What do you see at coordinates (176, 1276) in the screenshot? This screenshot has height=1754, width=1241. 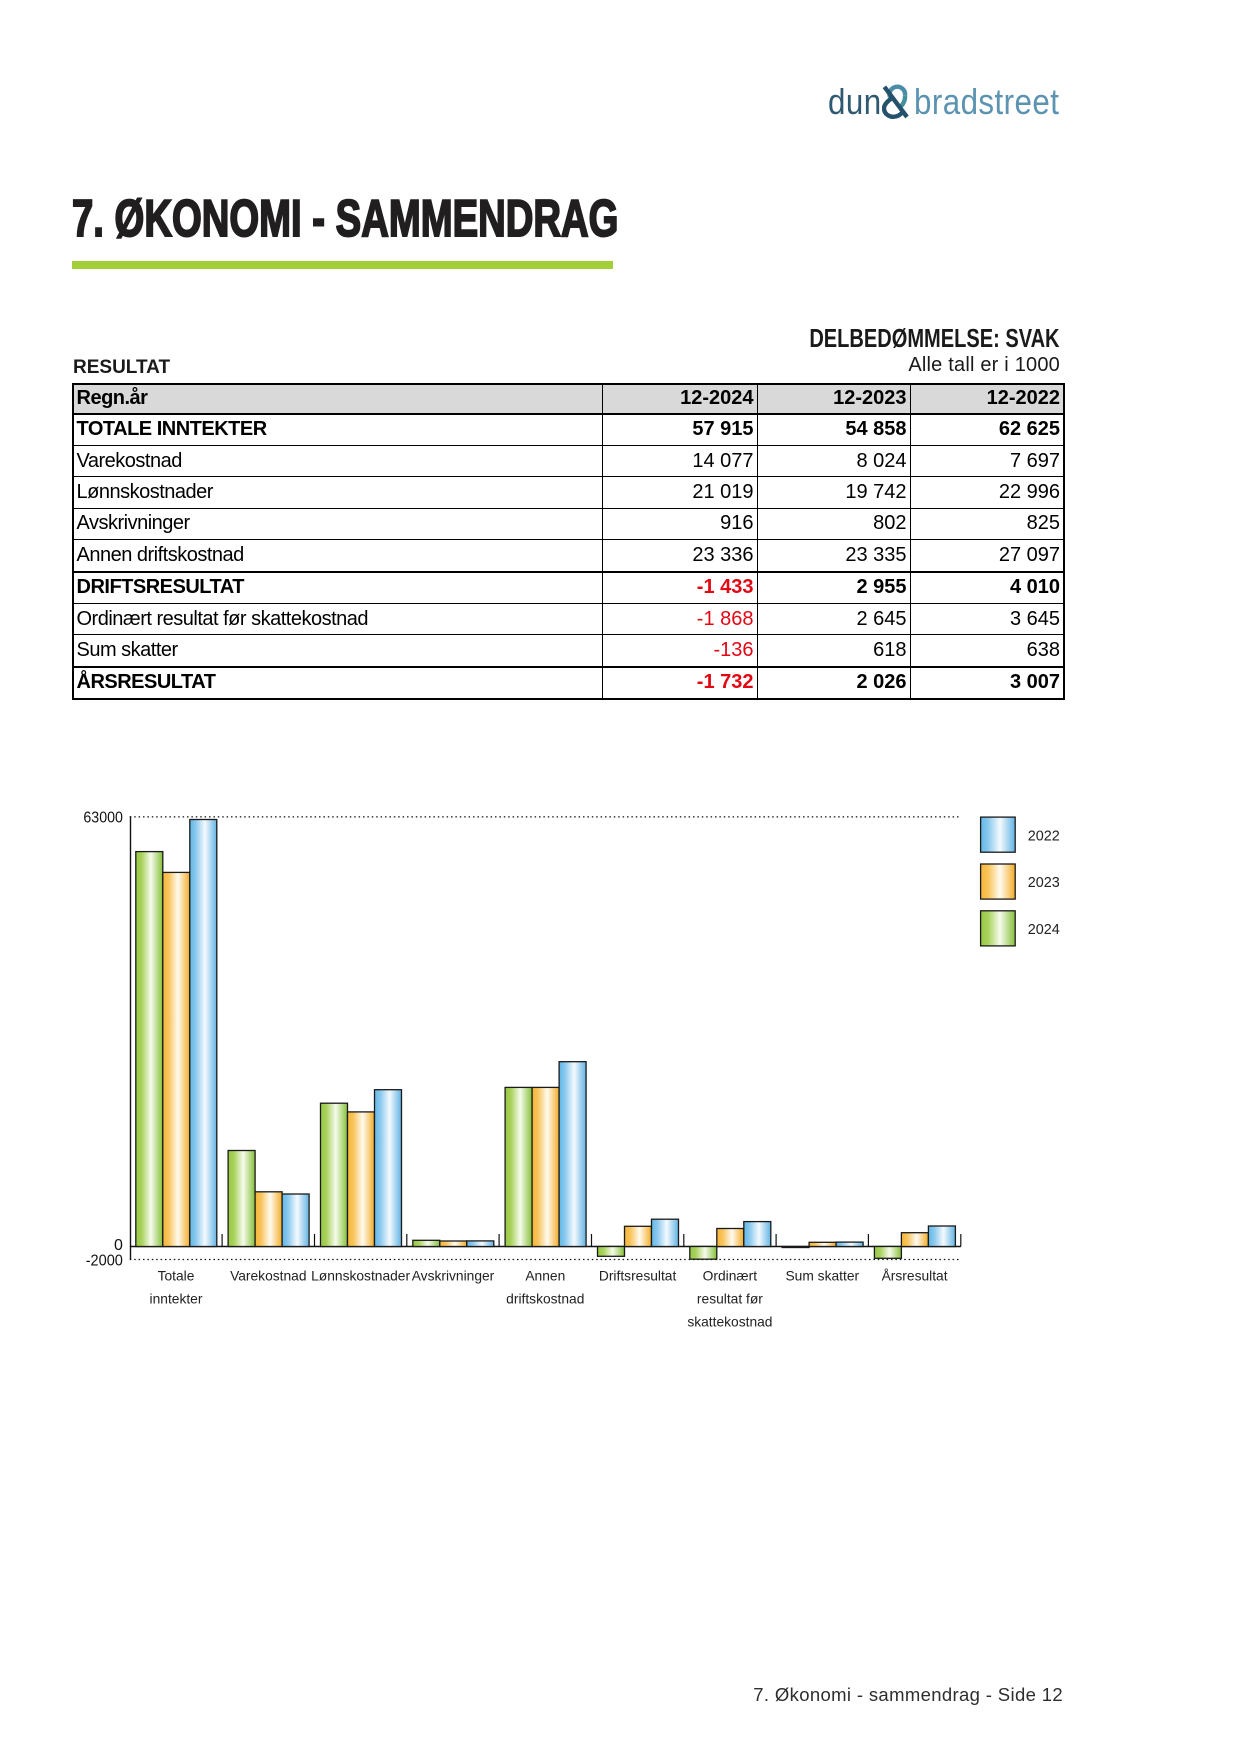 I see `svg-text: Totale` at bounding box center [176, 1276].